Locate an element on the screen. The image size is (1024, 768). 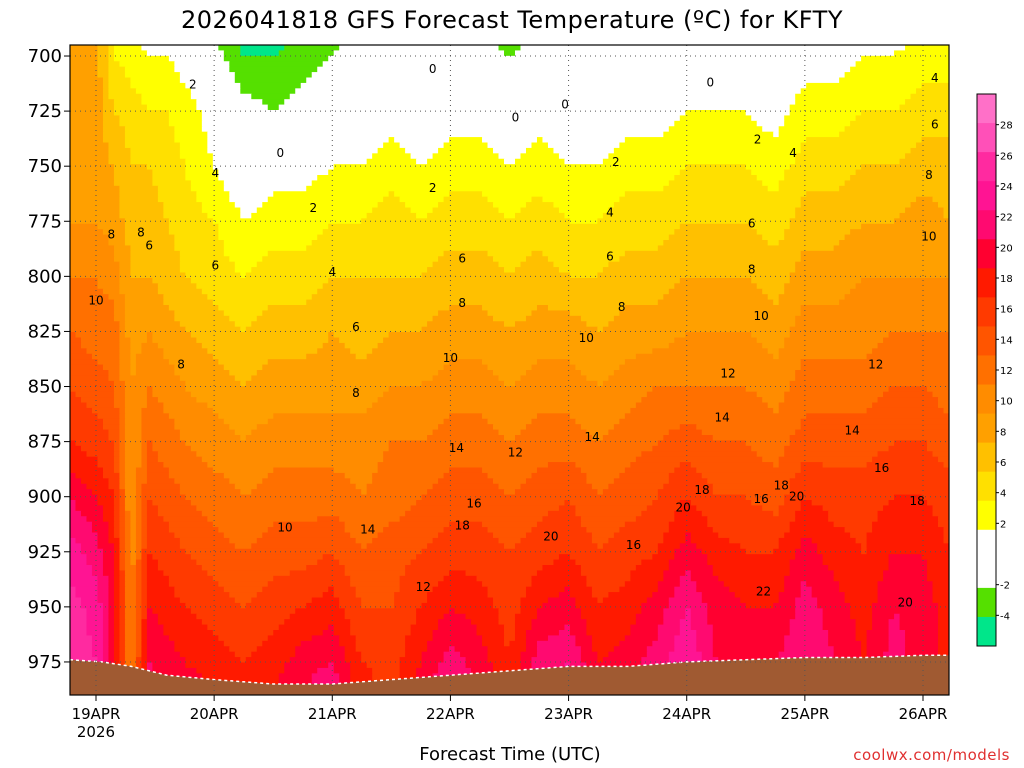
contour-label: 8 is located at coordinates (929, 175).